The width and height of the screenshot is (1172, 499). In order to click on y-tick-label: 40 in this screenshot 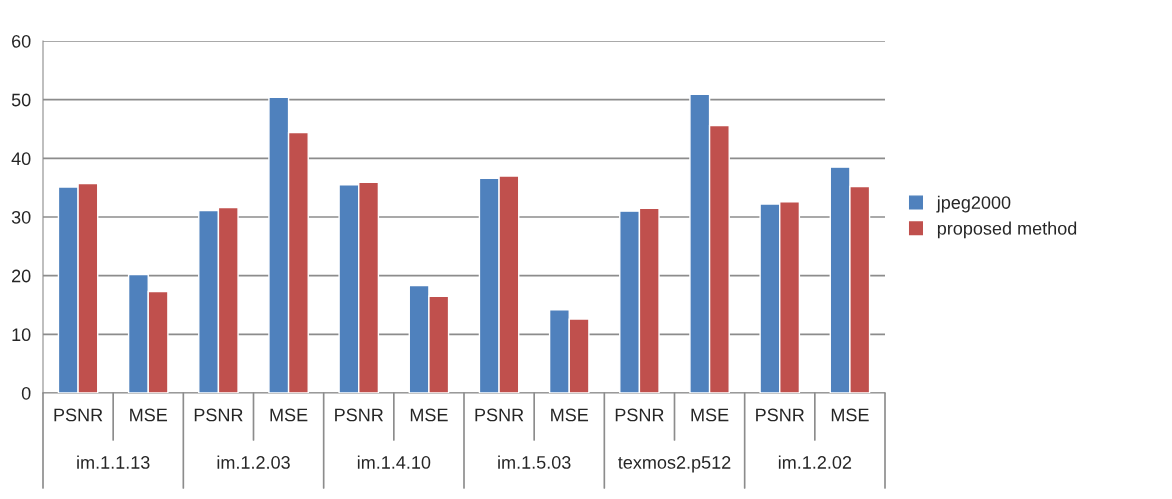, I will do `click(21, 159)`.